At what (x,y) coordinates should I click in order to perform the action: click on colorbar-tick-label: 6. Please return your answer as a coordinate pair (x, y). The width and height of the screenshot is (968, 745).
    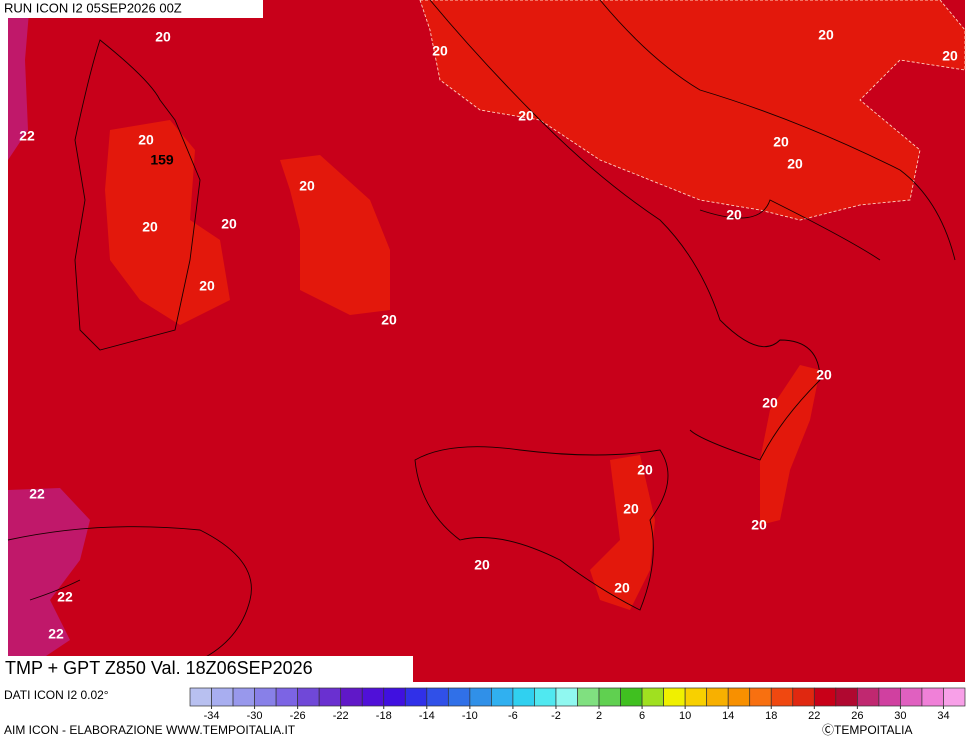
    Looking at the image, I should click on (642, 716).